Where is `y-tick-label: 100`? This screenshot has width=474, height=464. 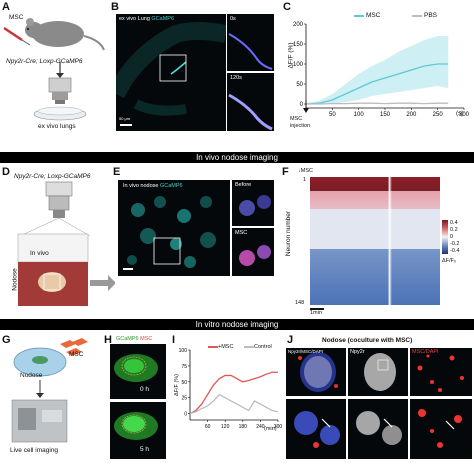
y-tick-label: 100 is located at coordinates (183, 351).